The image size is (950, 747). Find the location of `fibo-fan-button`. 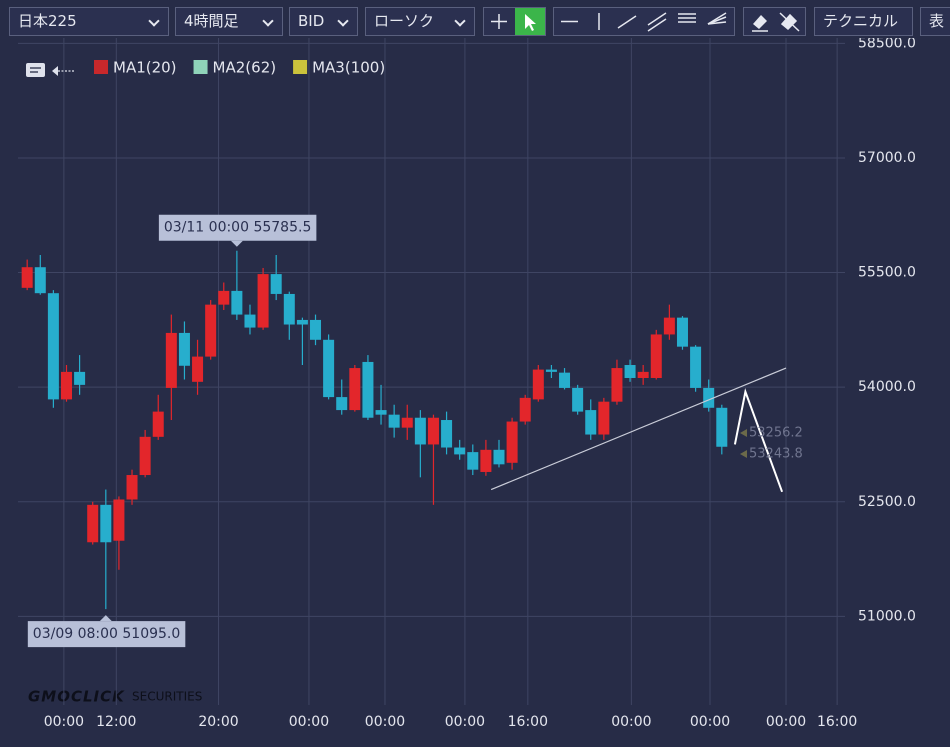

fibo-fan-button is located at coordinates (717, 18).